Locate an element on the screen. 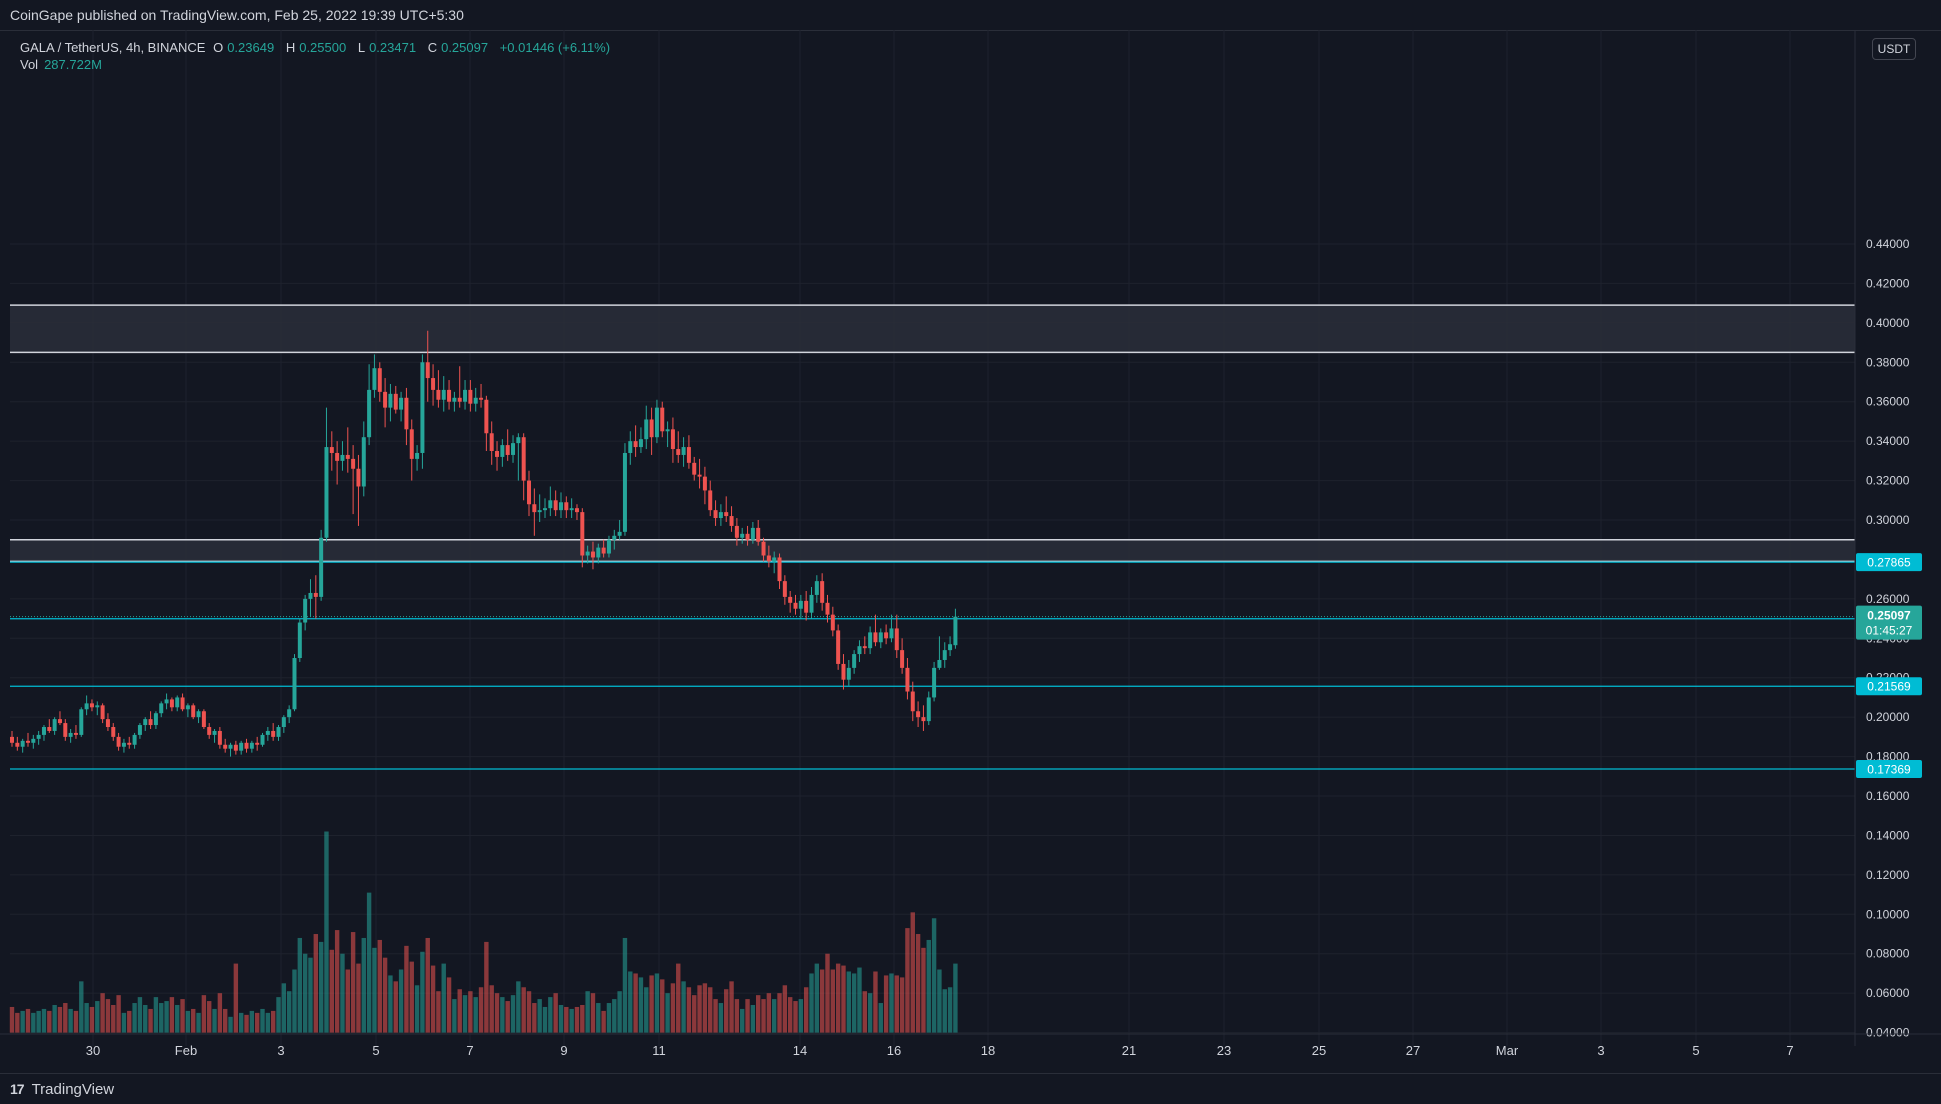 This screenshot has width=1941, height=1104. level-price-label: 0.17369 is located at coordinates (1889, 770).